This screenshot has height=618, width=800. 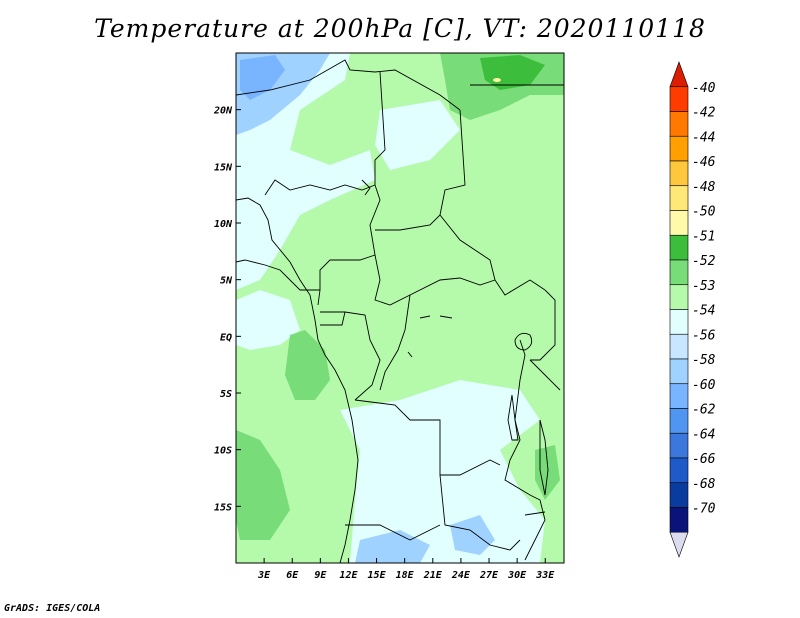 What do you see at coordinates (704, 459) in the screenshot?
I see `colorbar-label: -66` at bounding box center [704, 459].